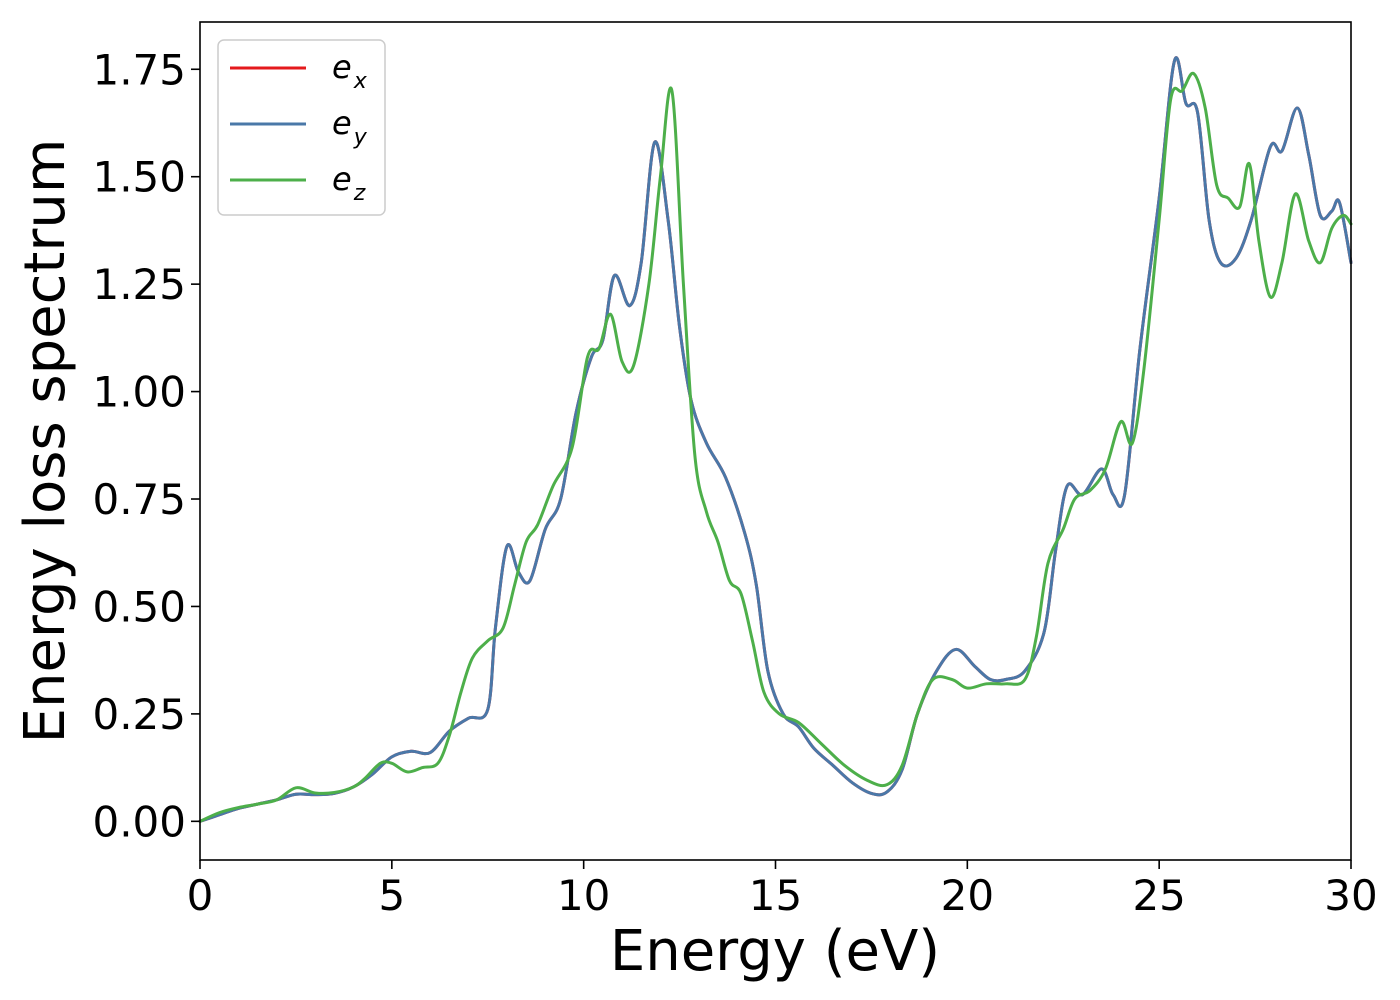  I want to click on x-tick-label: 20, so click(967, 895).